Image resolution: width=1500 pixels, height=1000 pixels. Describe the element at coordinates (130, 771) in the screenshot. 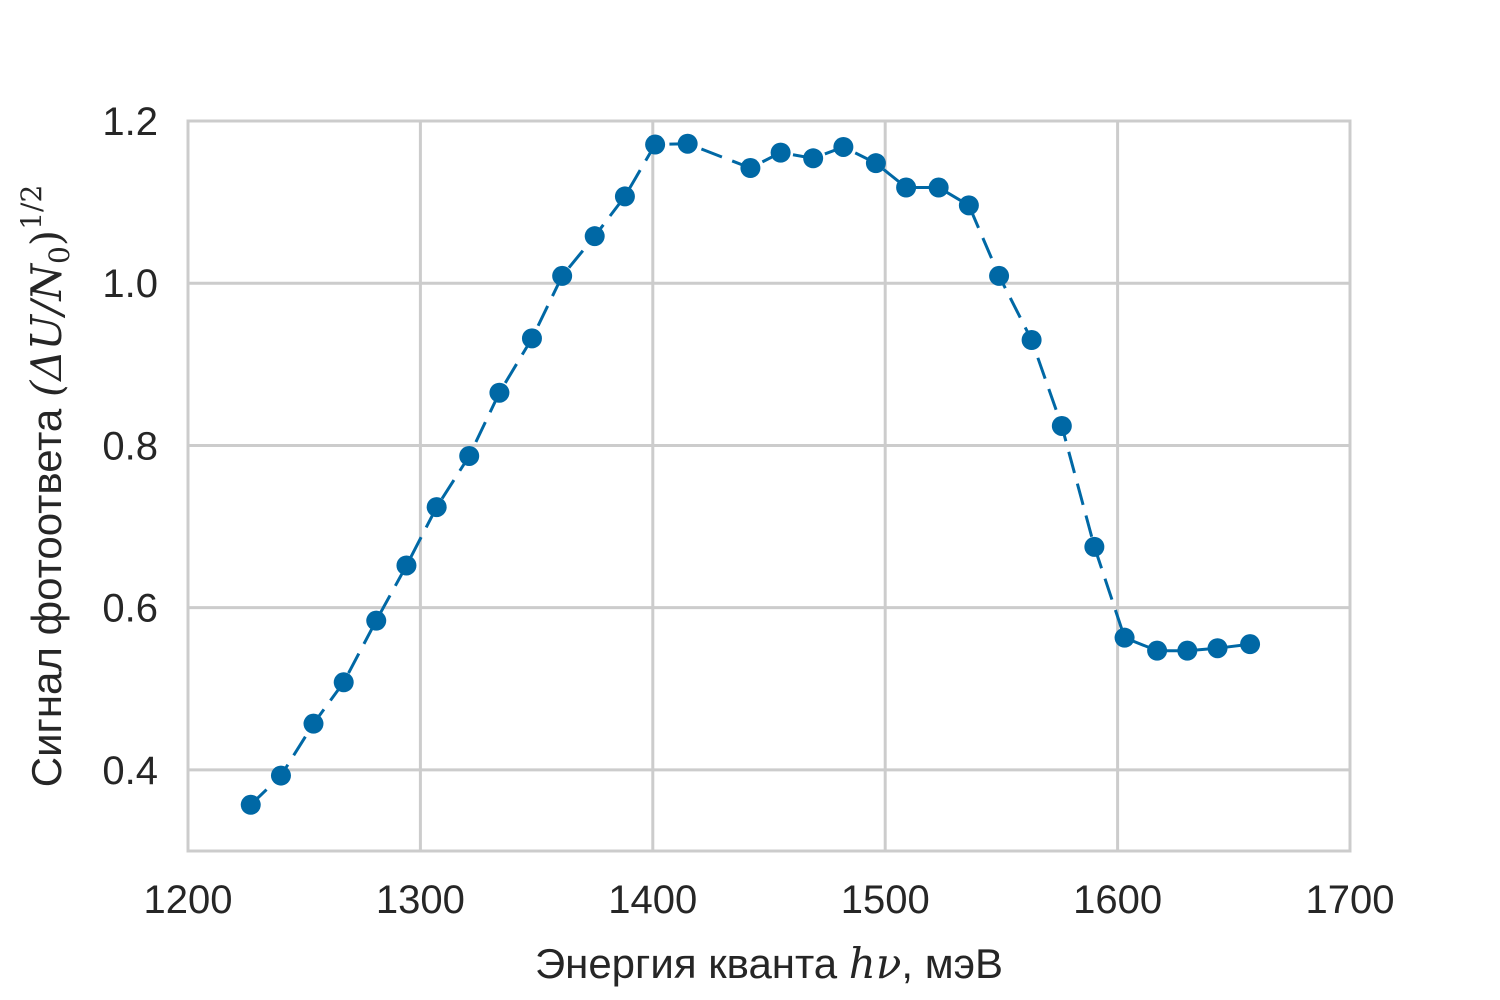

I see `y-tick-label: 0.4` at that location.